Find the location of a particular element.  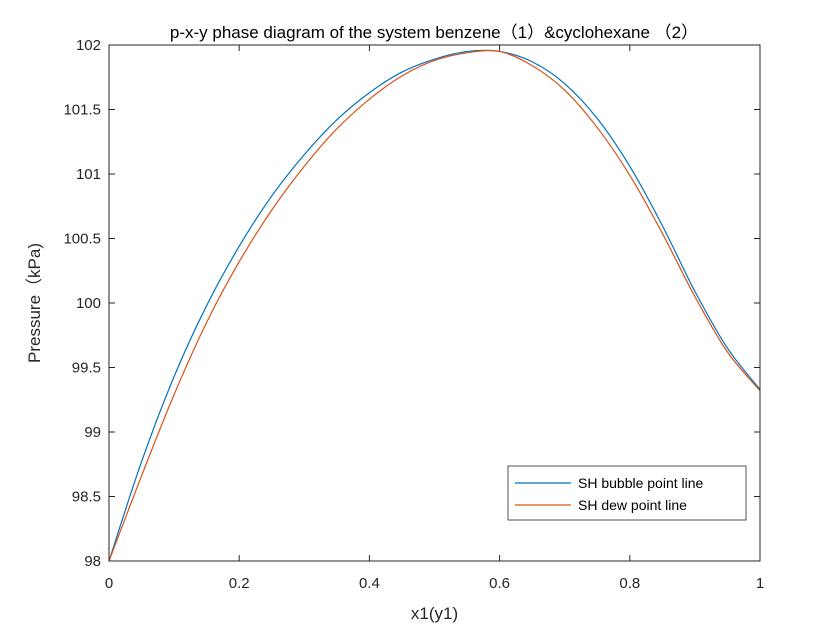

y-tick-label: 98.5 is located at coordinates (86, 497).